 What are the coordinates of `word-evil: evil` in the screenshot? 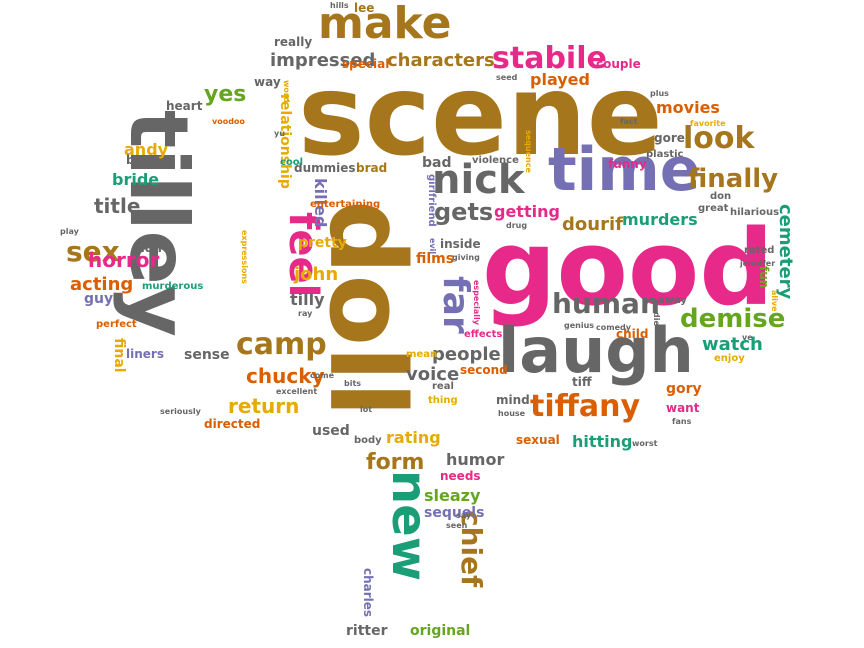 It's located at (432, 246).